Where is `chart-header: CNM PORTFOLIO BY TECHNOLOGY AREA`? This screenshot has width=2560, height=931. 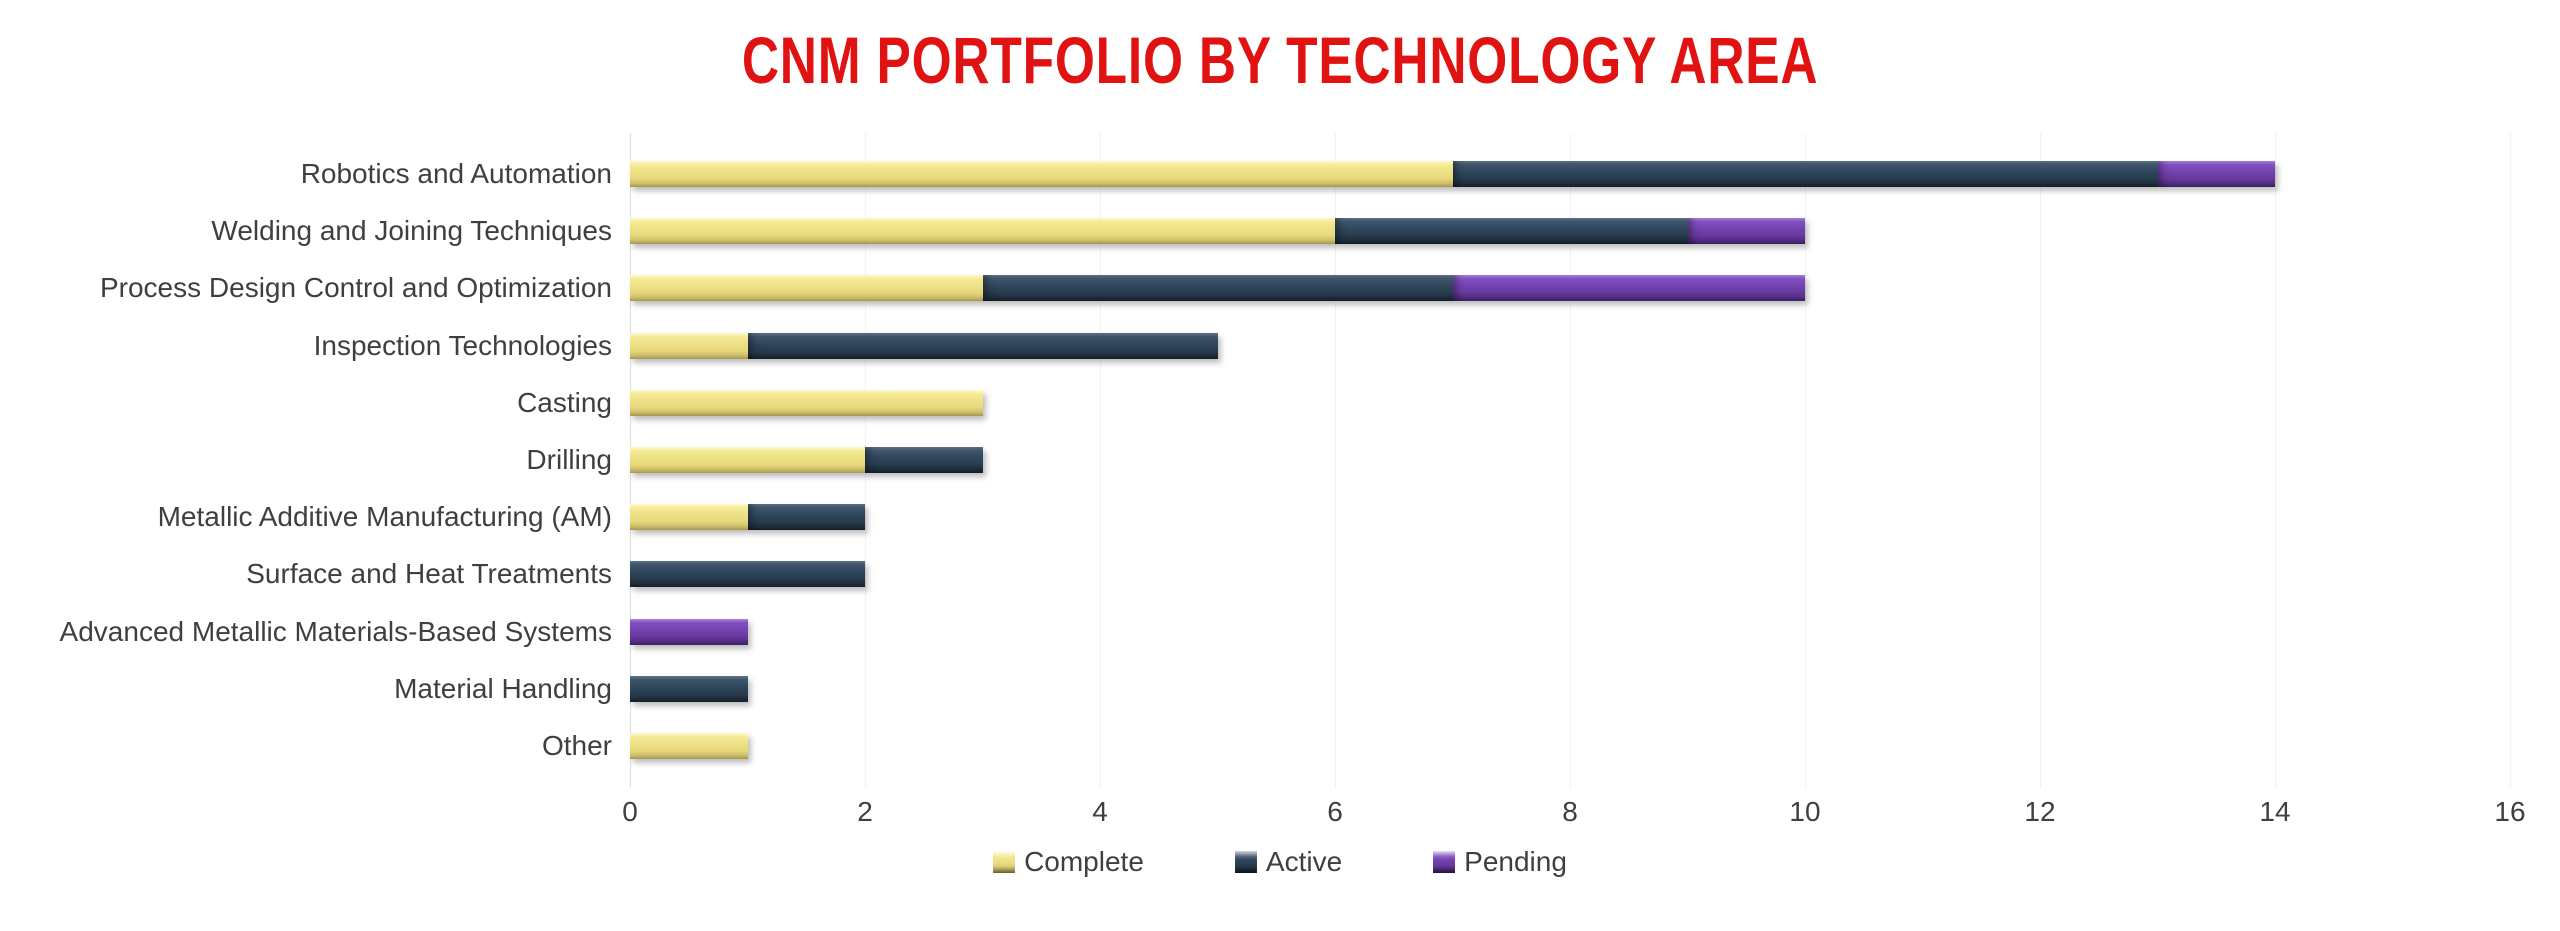 chart-header: CNM PORTFOLIO BY TECHNOLOGY AREA is located at coordinates (1280, 60).